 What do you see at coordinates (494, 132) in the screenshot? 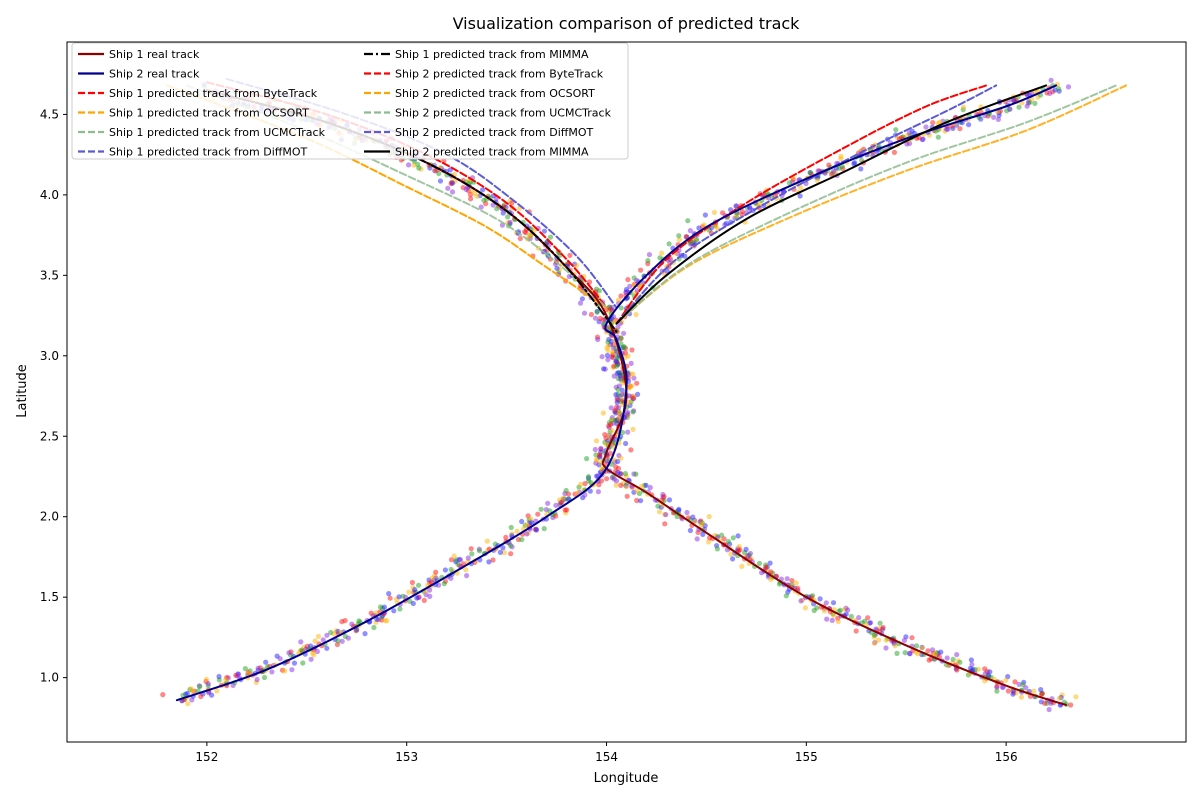
I see `legend-label: Ship 2 predicted track from DiffMOT` at bounding box center [494, 132].